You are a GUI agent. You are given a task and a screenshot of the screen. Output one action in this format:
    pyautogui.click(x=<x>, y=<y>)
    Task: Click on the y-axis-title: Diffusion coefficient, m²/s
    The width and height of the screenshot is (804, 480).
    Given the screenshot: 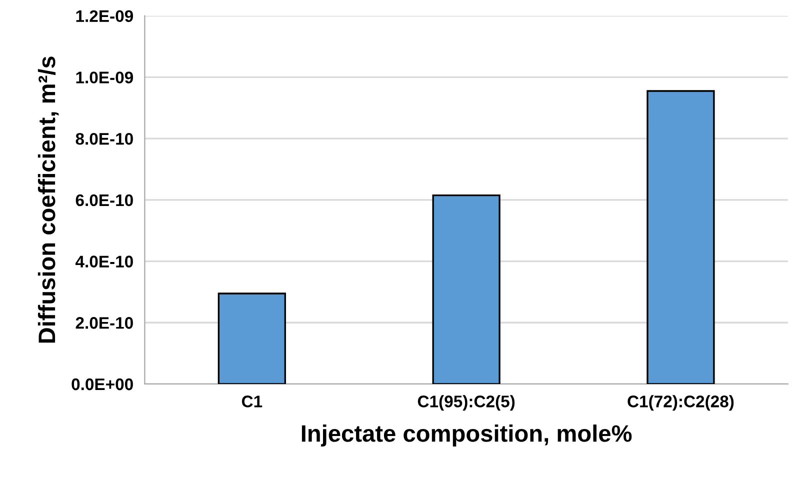 What is the action you would take?
    pyautogui.click(x=48, y=199)
    